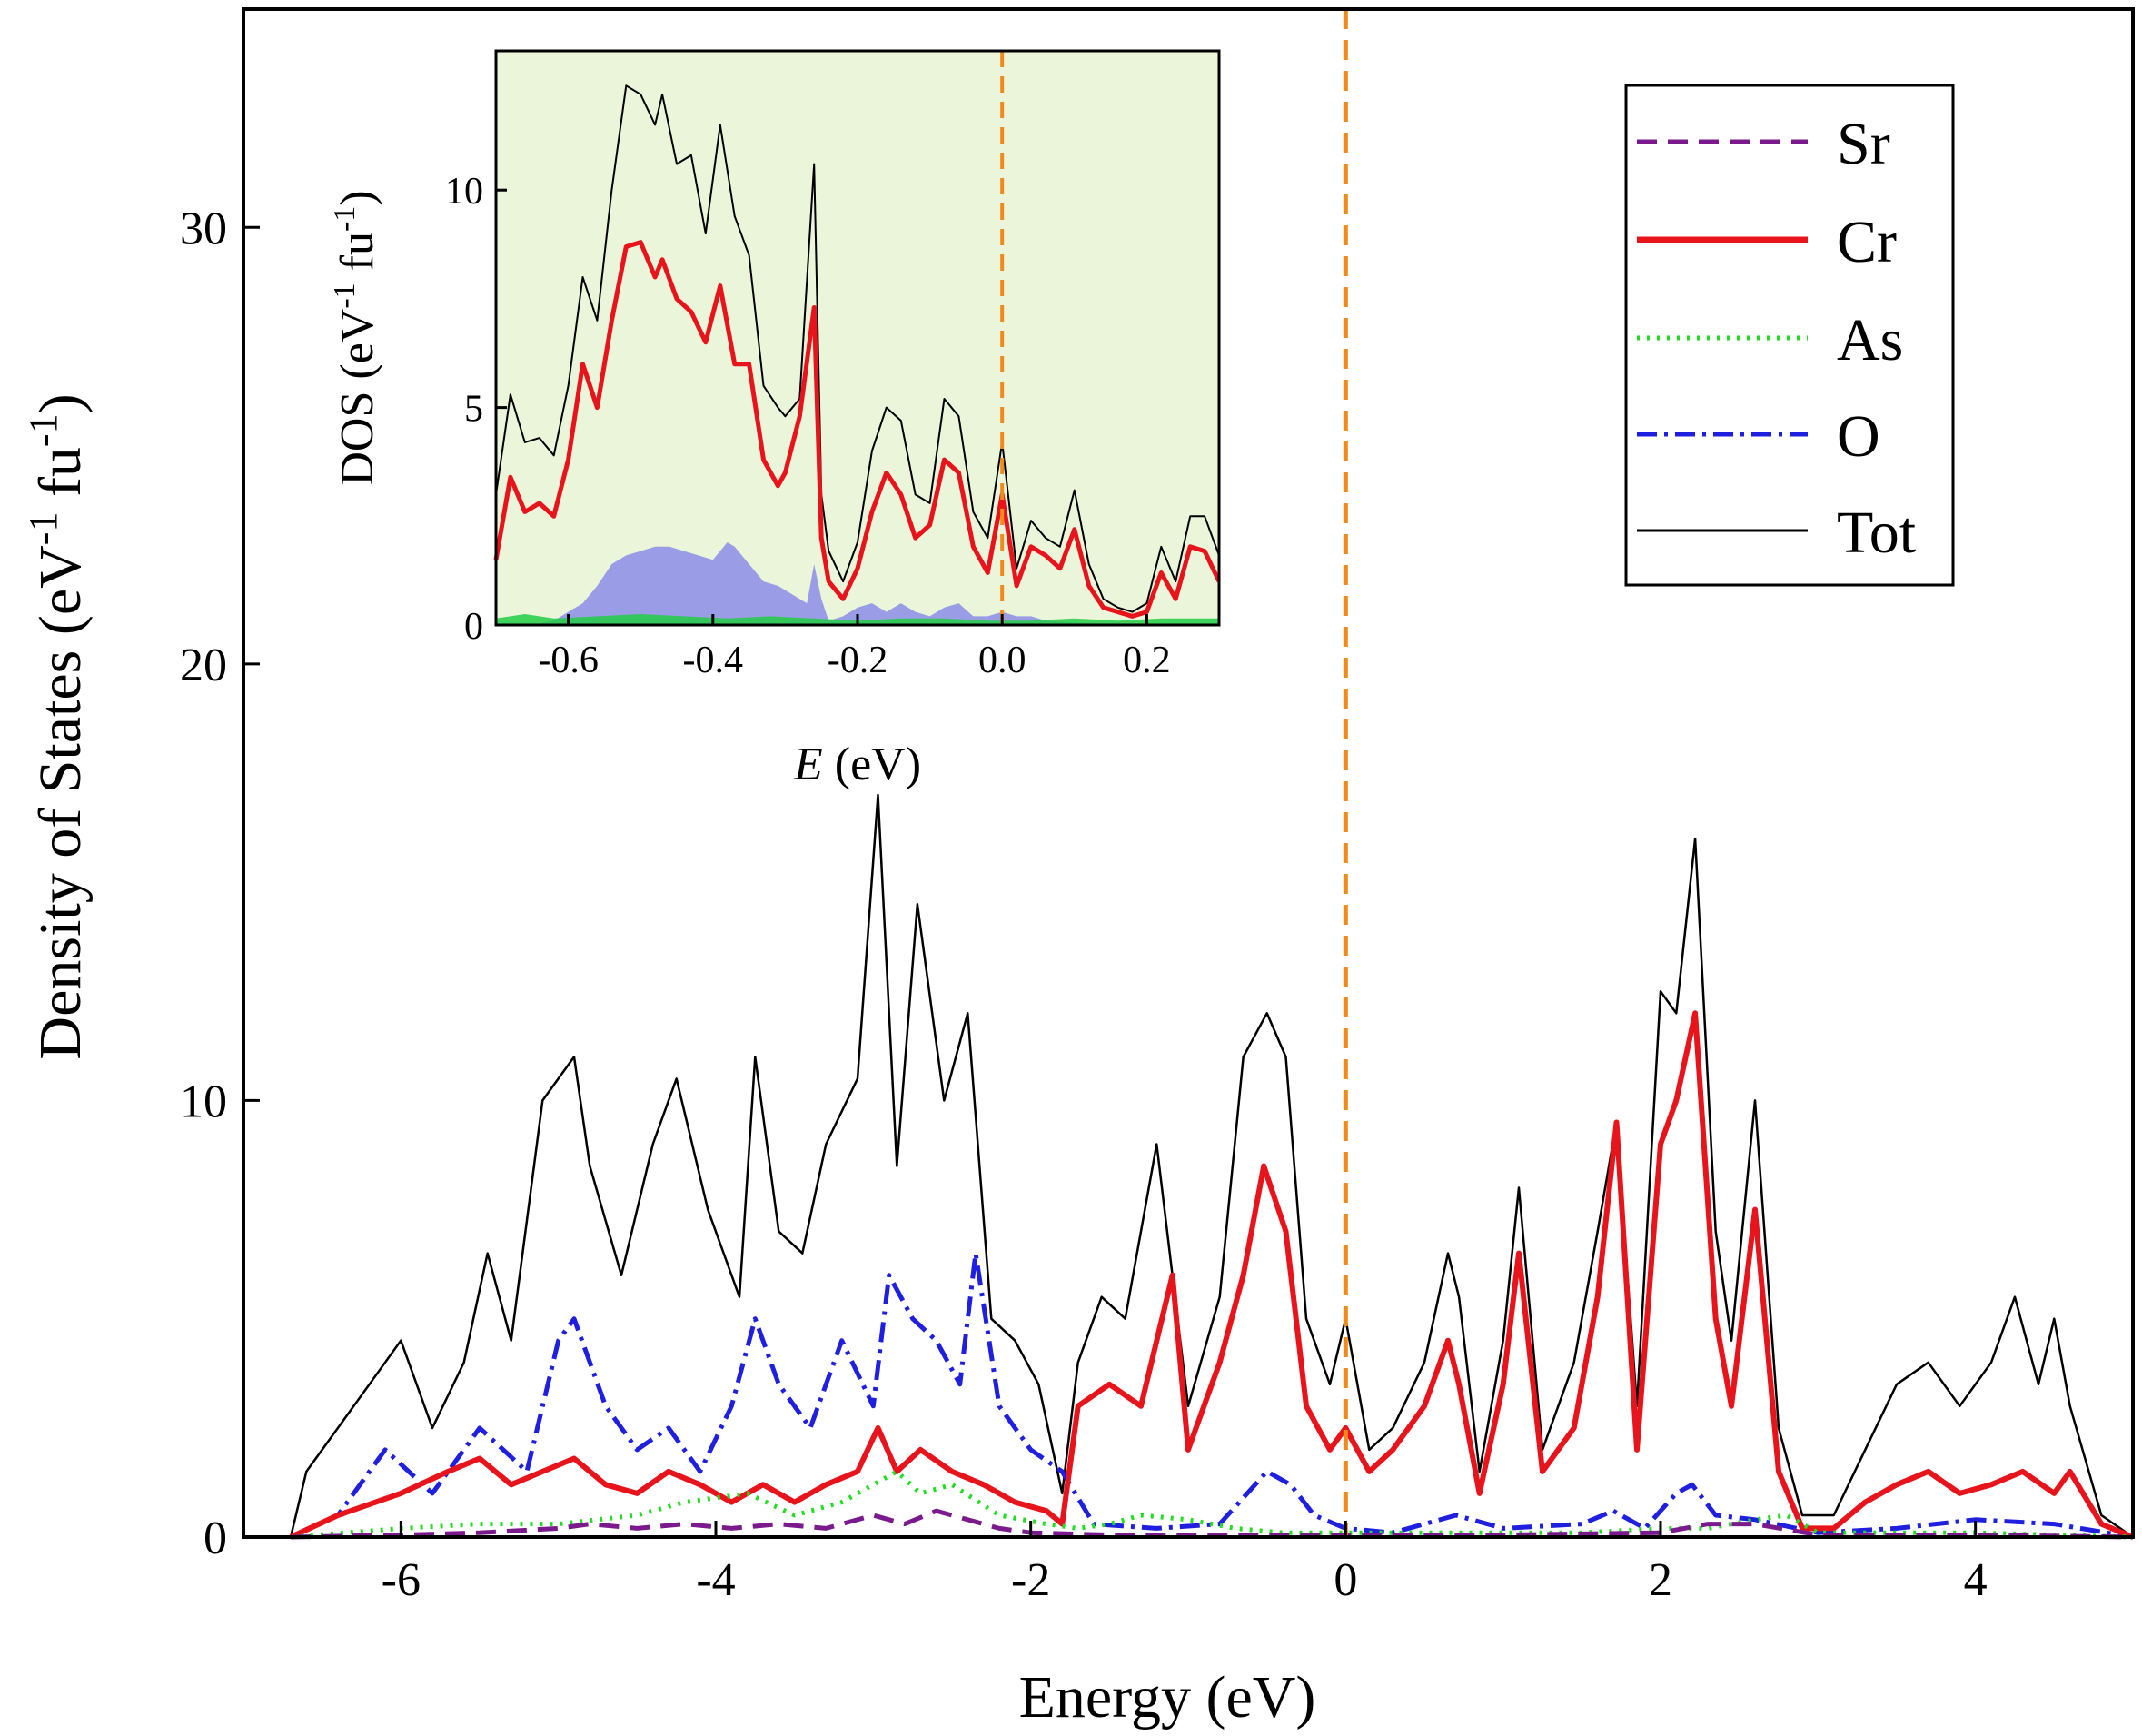 The width and height of the screenshot is (2142, 1736). What do you see at coordinates (1858, 436) in the screenshot?
I see `legend-label-o: O` at bounding box center [1858, 436].